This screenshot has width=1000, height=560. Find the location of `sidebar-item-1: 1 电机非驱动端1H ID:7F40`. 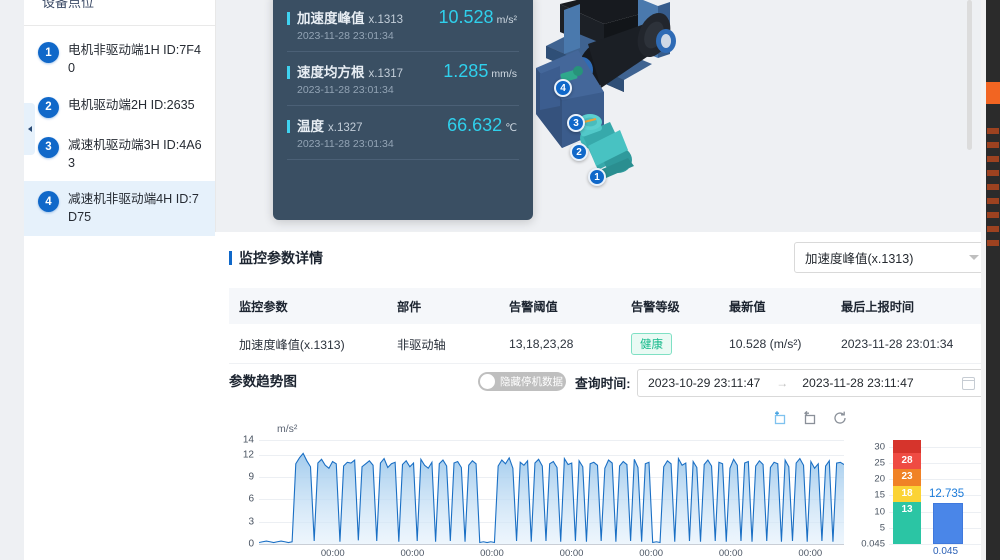

sidebar-item-1: 1 电机非驱动端1H ID:7F40 is located at coordinates (119, 59).